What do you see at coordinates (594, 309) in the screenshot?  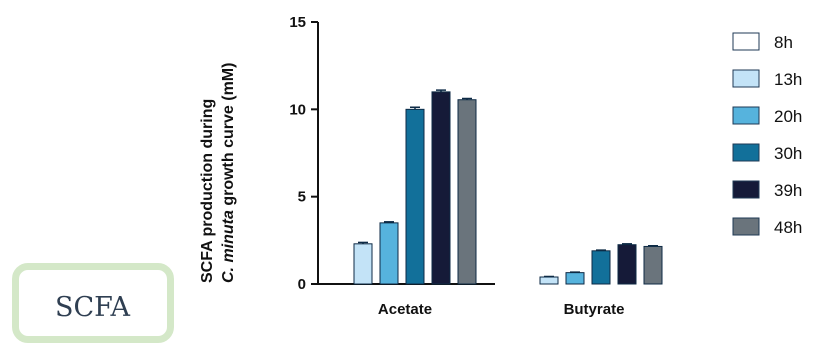 I see `x-tick-label: Butyrate` at bounding box center [594, 309].